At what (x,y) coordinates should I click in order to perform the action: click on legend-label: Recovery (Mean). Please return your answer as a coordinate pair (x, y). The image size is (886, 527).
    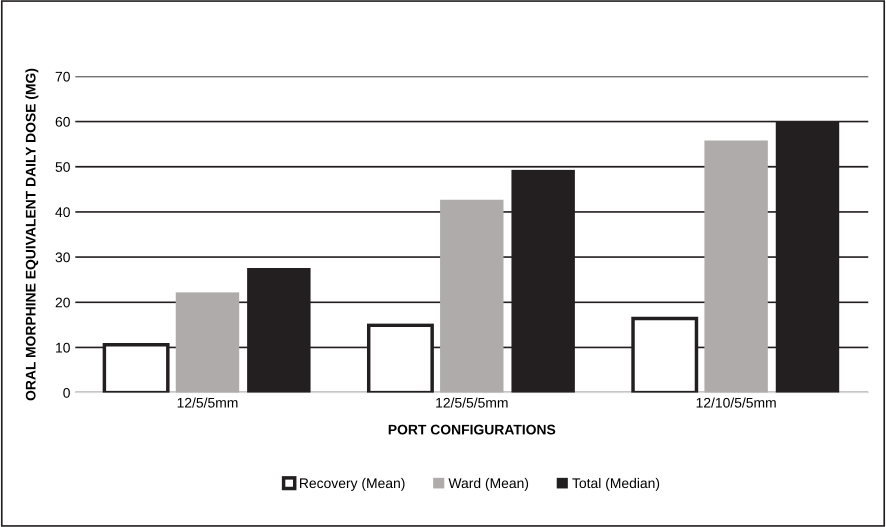
    Looking at the image, I should click on (352, 484).